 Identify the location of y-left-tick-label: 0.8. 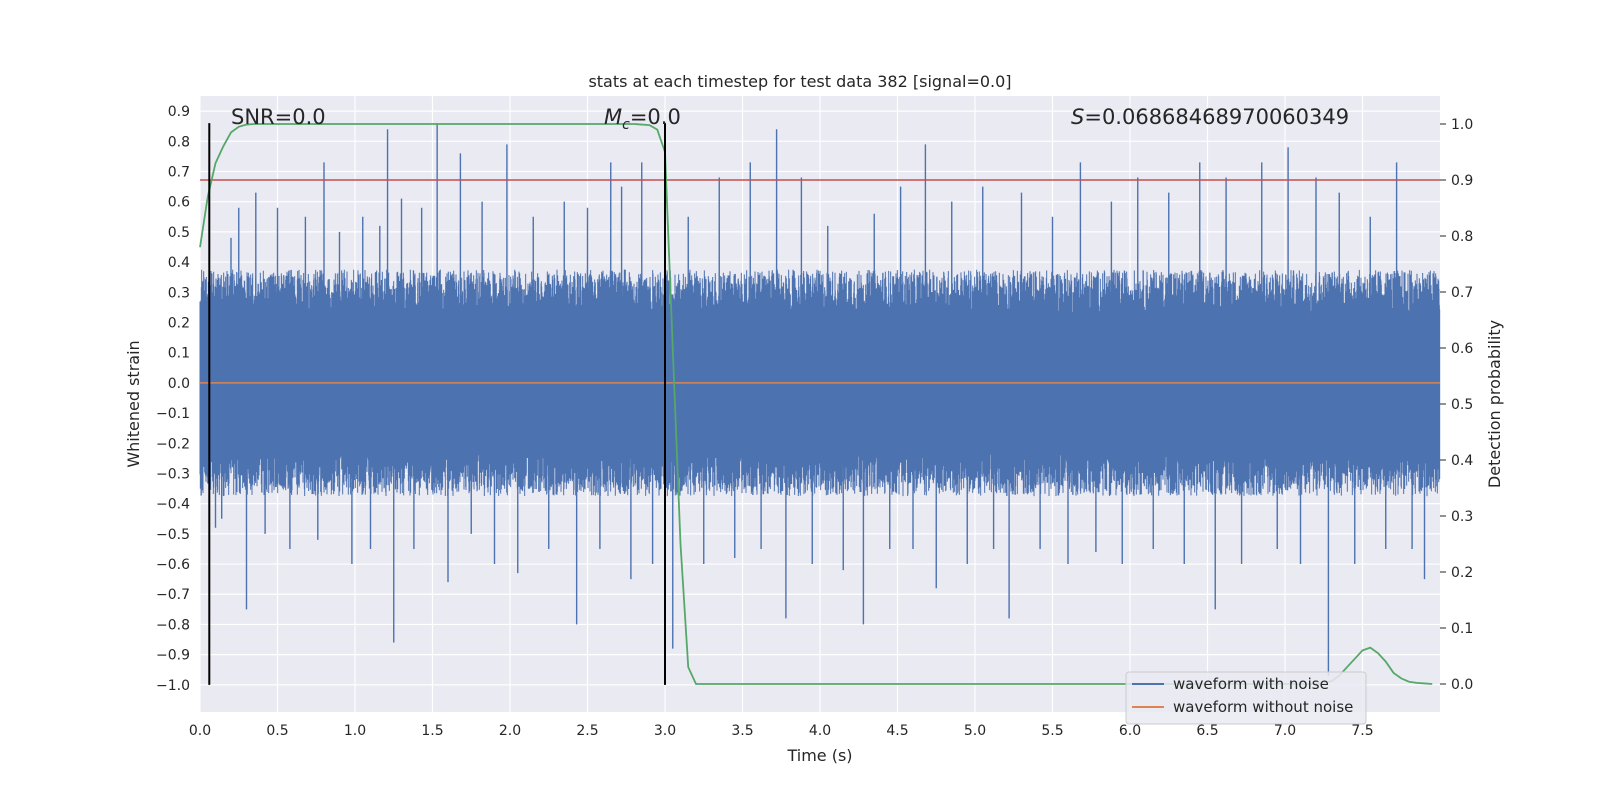
(179, 142).